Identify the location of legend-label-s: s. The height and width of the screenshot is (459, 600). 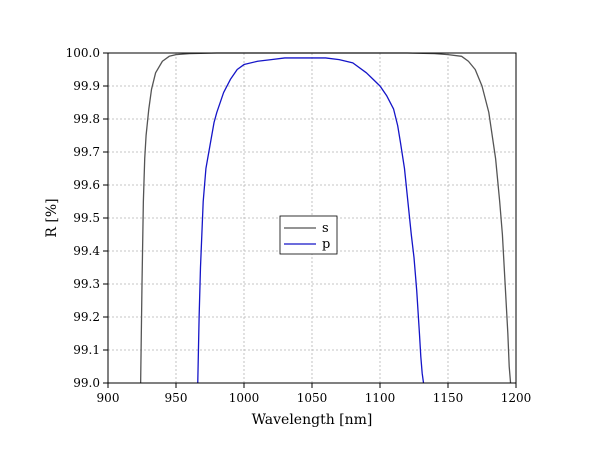
(325, 228).